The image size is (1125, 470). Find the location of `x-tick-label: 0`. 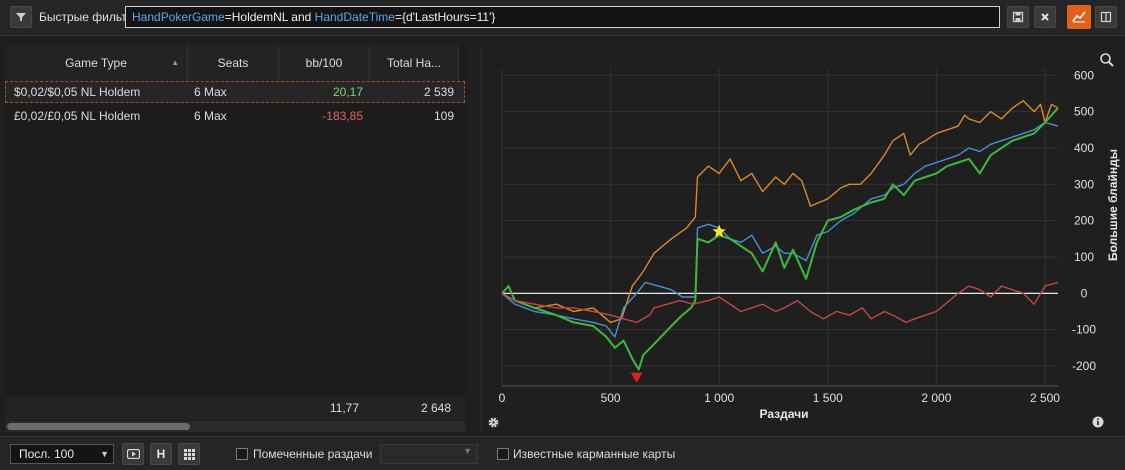

x-tick-label: 0 is located at coordinates (502, 398).